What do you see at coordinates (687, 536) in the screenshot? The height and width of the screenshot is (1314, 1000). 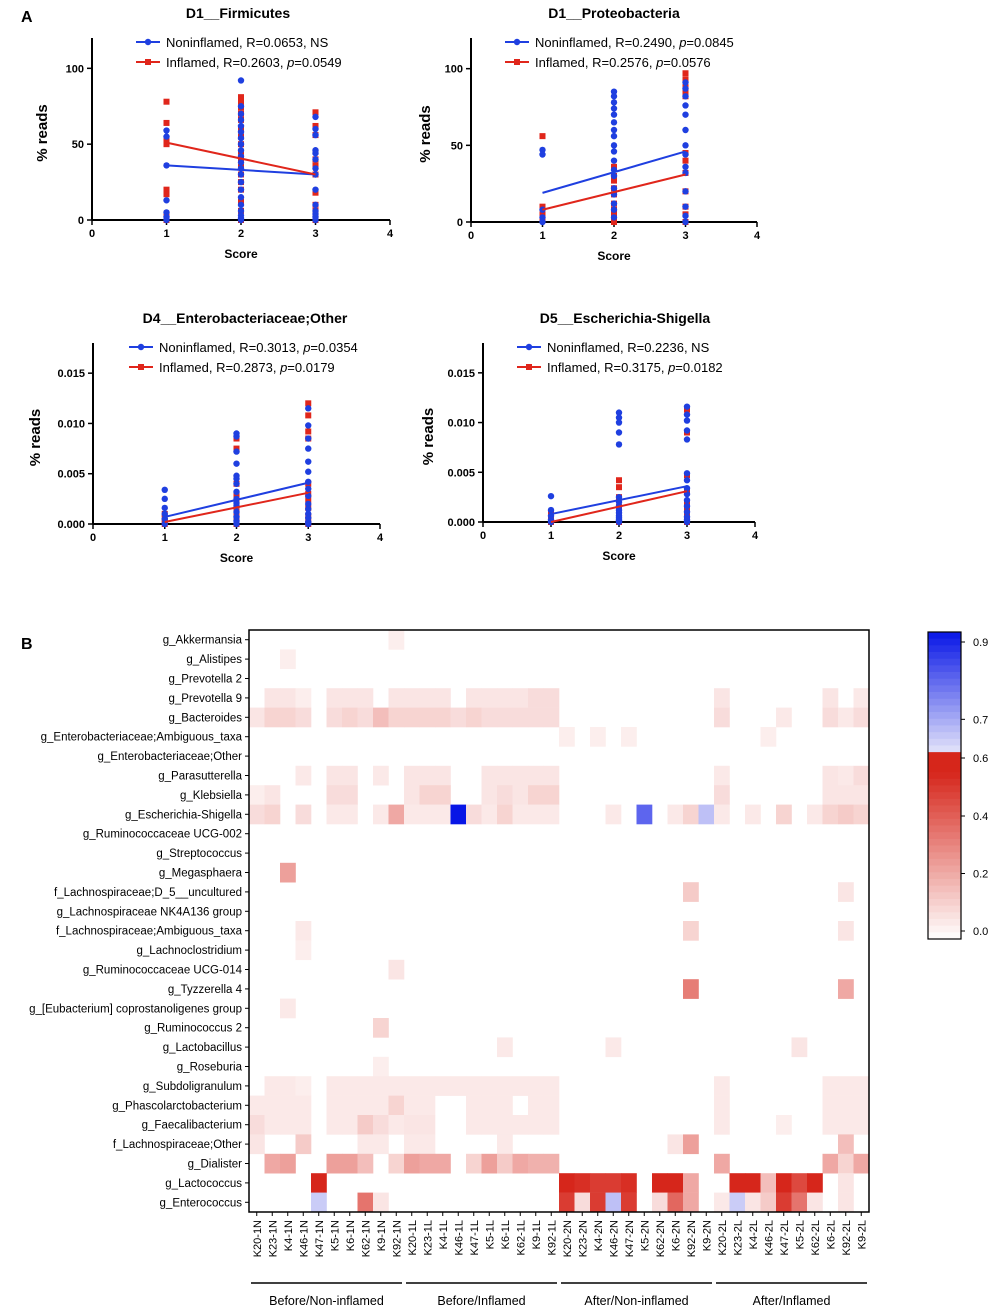 I see `x-tick-label: 3` at bounding box center [687, 536].